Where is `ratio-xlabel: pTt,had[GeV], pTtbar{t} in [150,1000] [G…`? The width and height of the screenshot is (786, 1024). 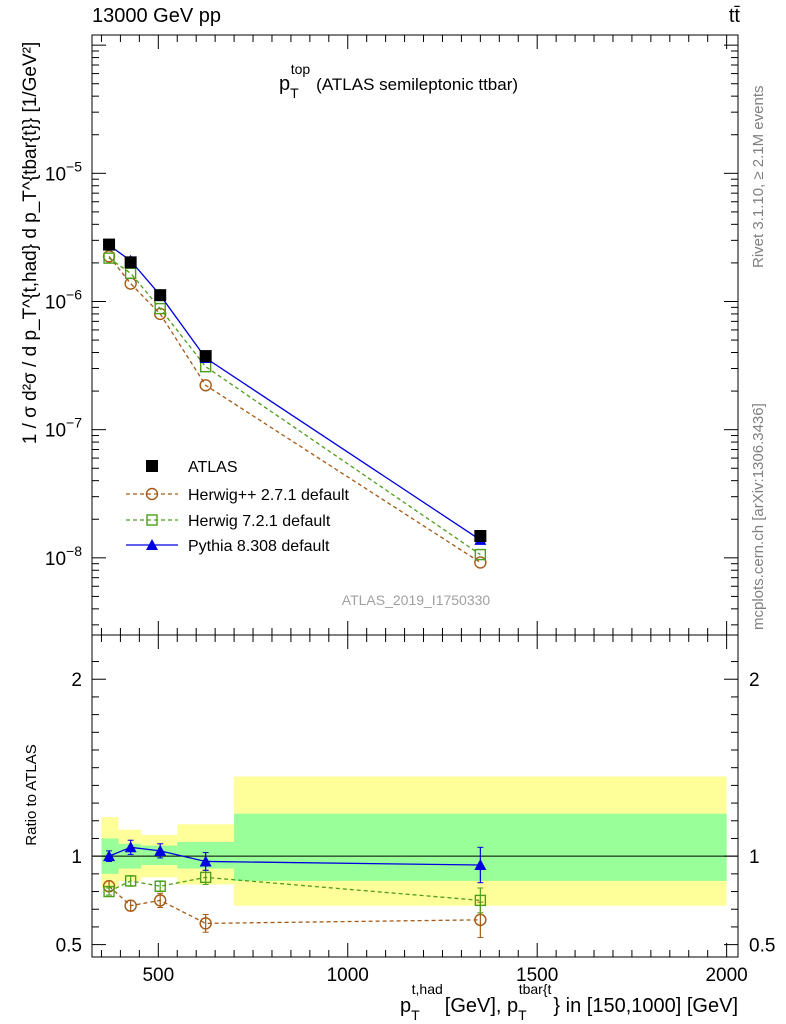 ratio-xlabel: pTt,had[GeV], pTtbar{t} in [150,1000] [G… is located at coordinates (569, 1002).